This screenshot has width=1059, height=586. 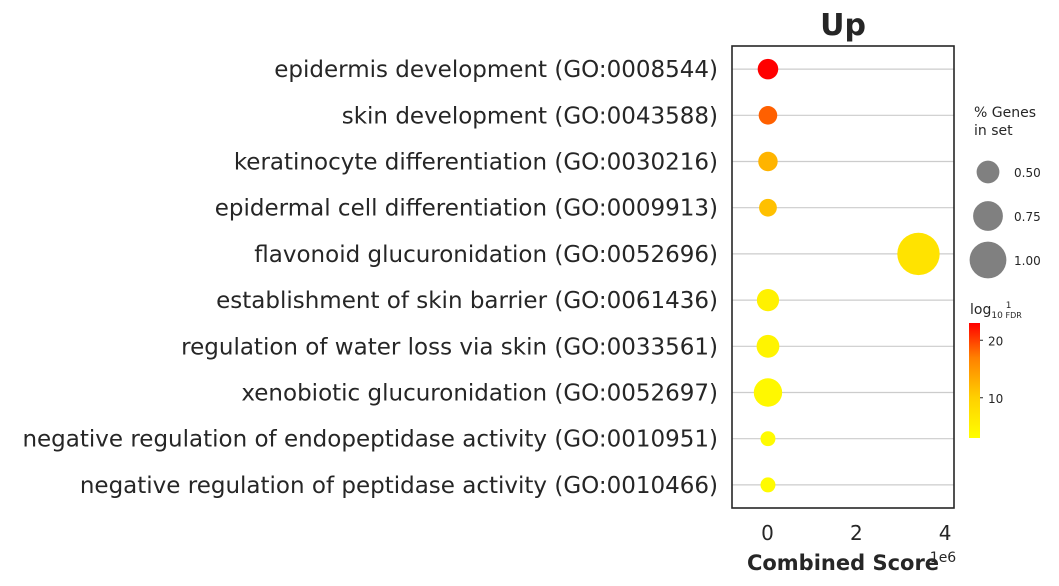 I want to click on size-legend-title-line-1: % Genes, so click(x=1005, y=113).